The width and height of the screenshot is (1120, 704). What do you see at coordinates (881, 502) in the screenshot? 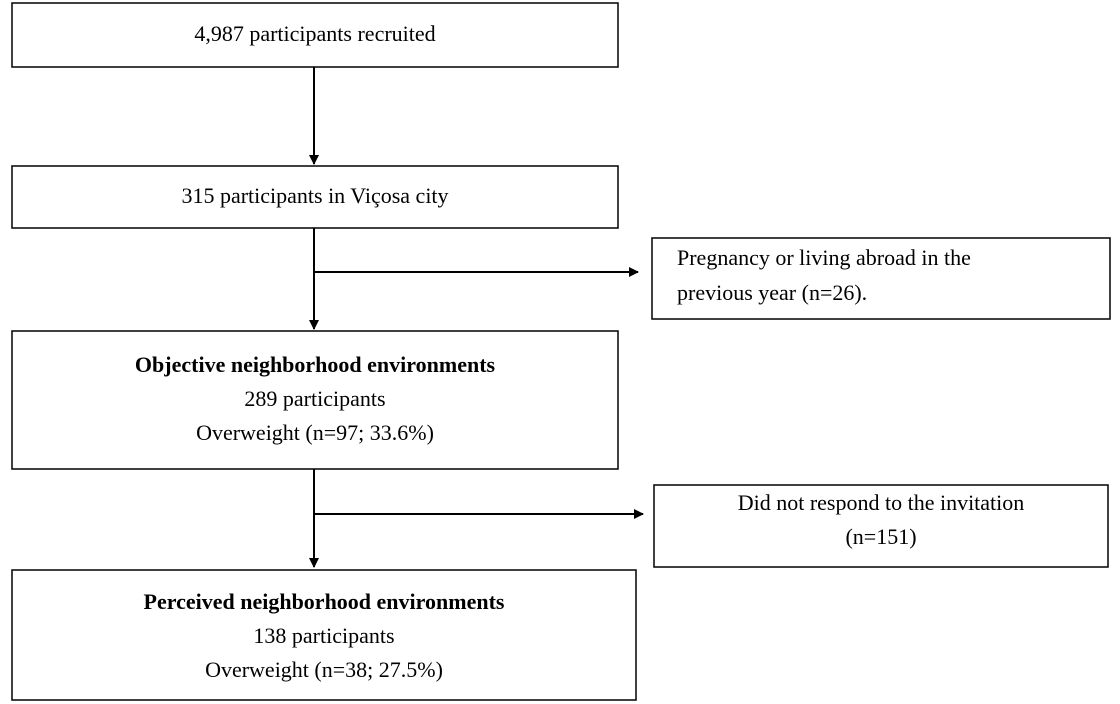
I see `node-text: Did not respond to the invitation` at bounding box center [881, 502].